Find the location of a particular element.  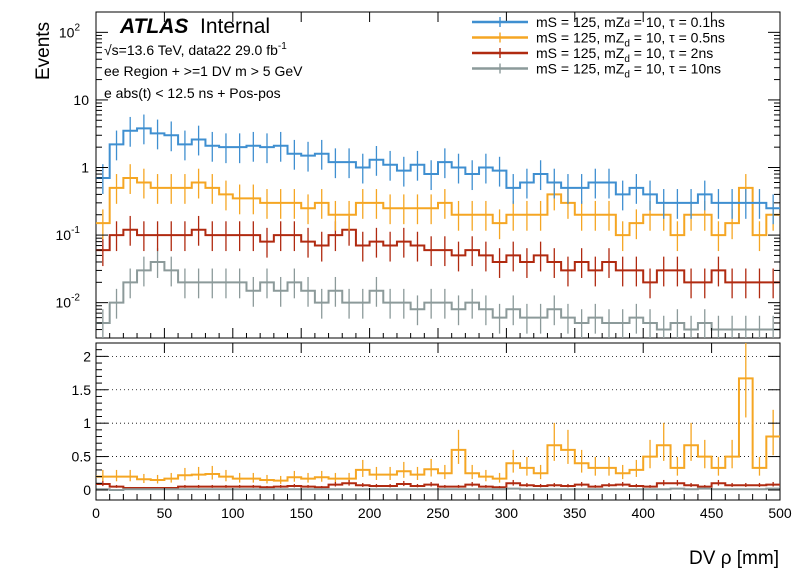

internal-label: Internal is located at coordinates (235, 26).